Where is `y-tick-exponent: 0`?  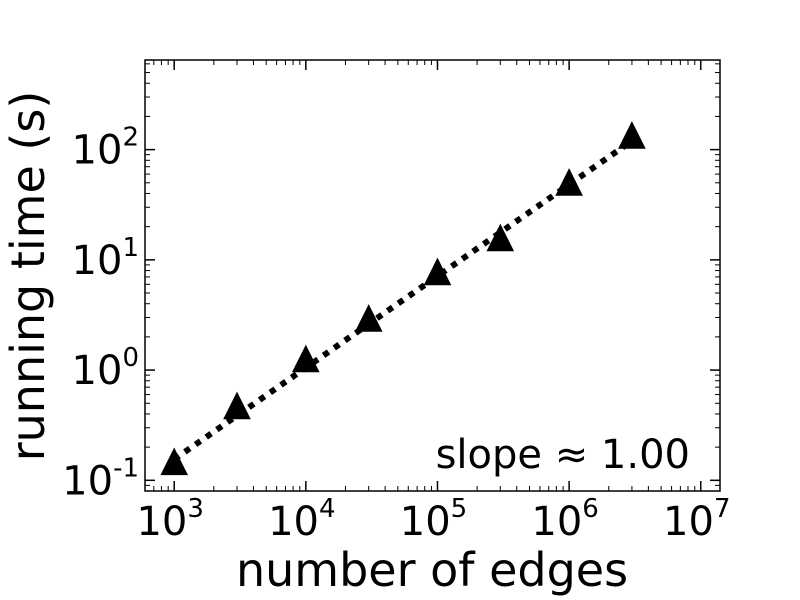 y-tick-exponent: 0 is located at coordinates (130, 358).